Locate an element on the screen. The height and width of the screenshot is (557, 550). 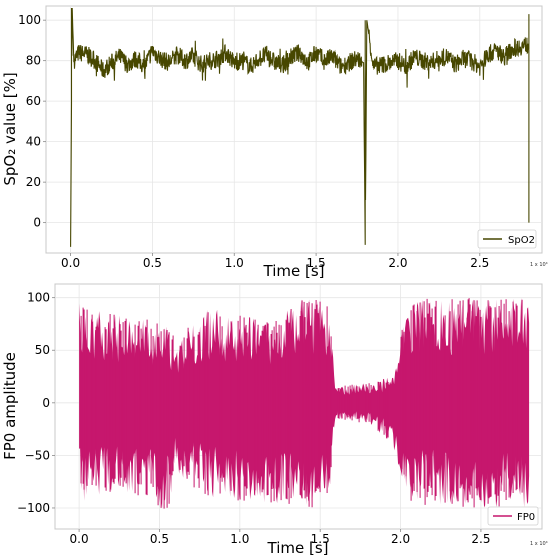
spo2-legend: SpO2 is located at coordinates (507, 239).